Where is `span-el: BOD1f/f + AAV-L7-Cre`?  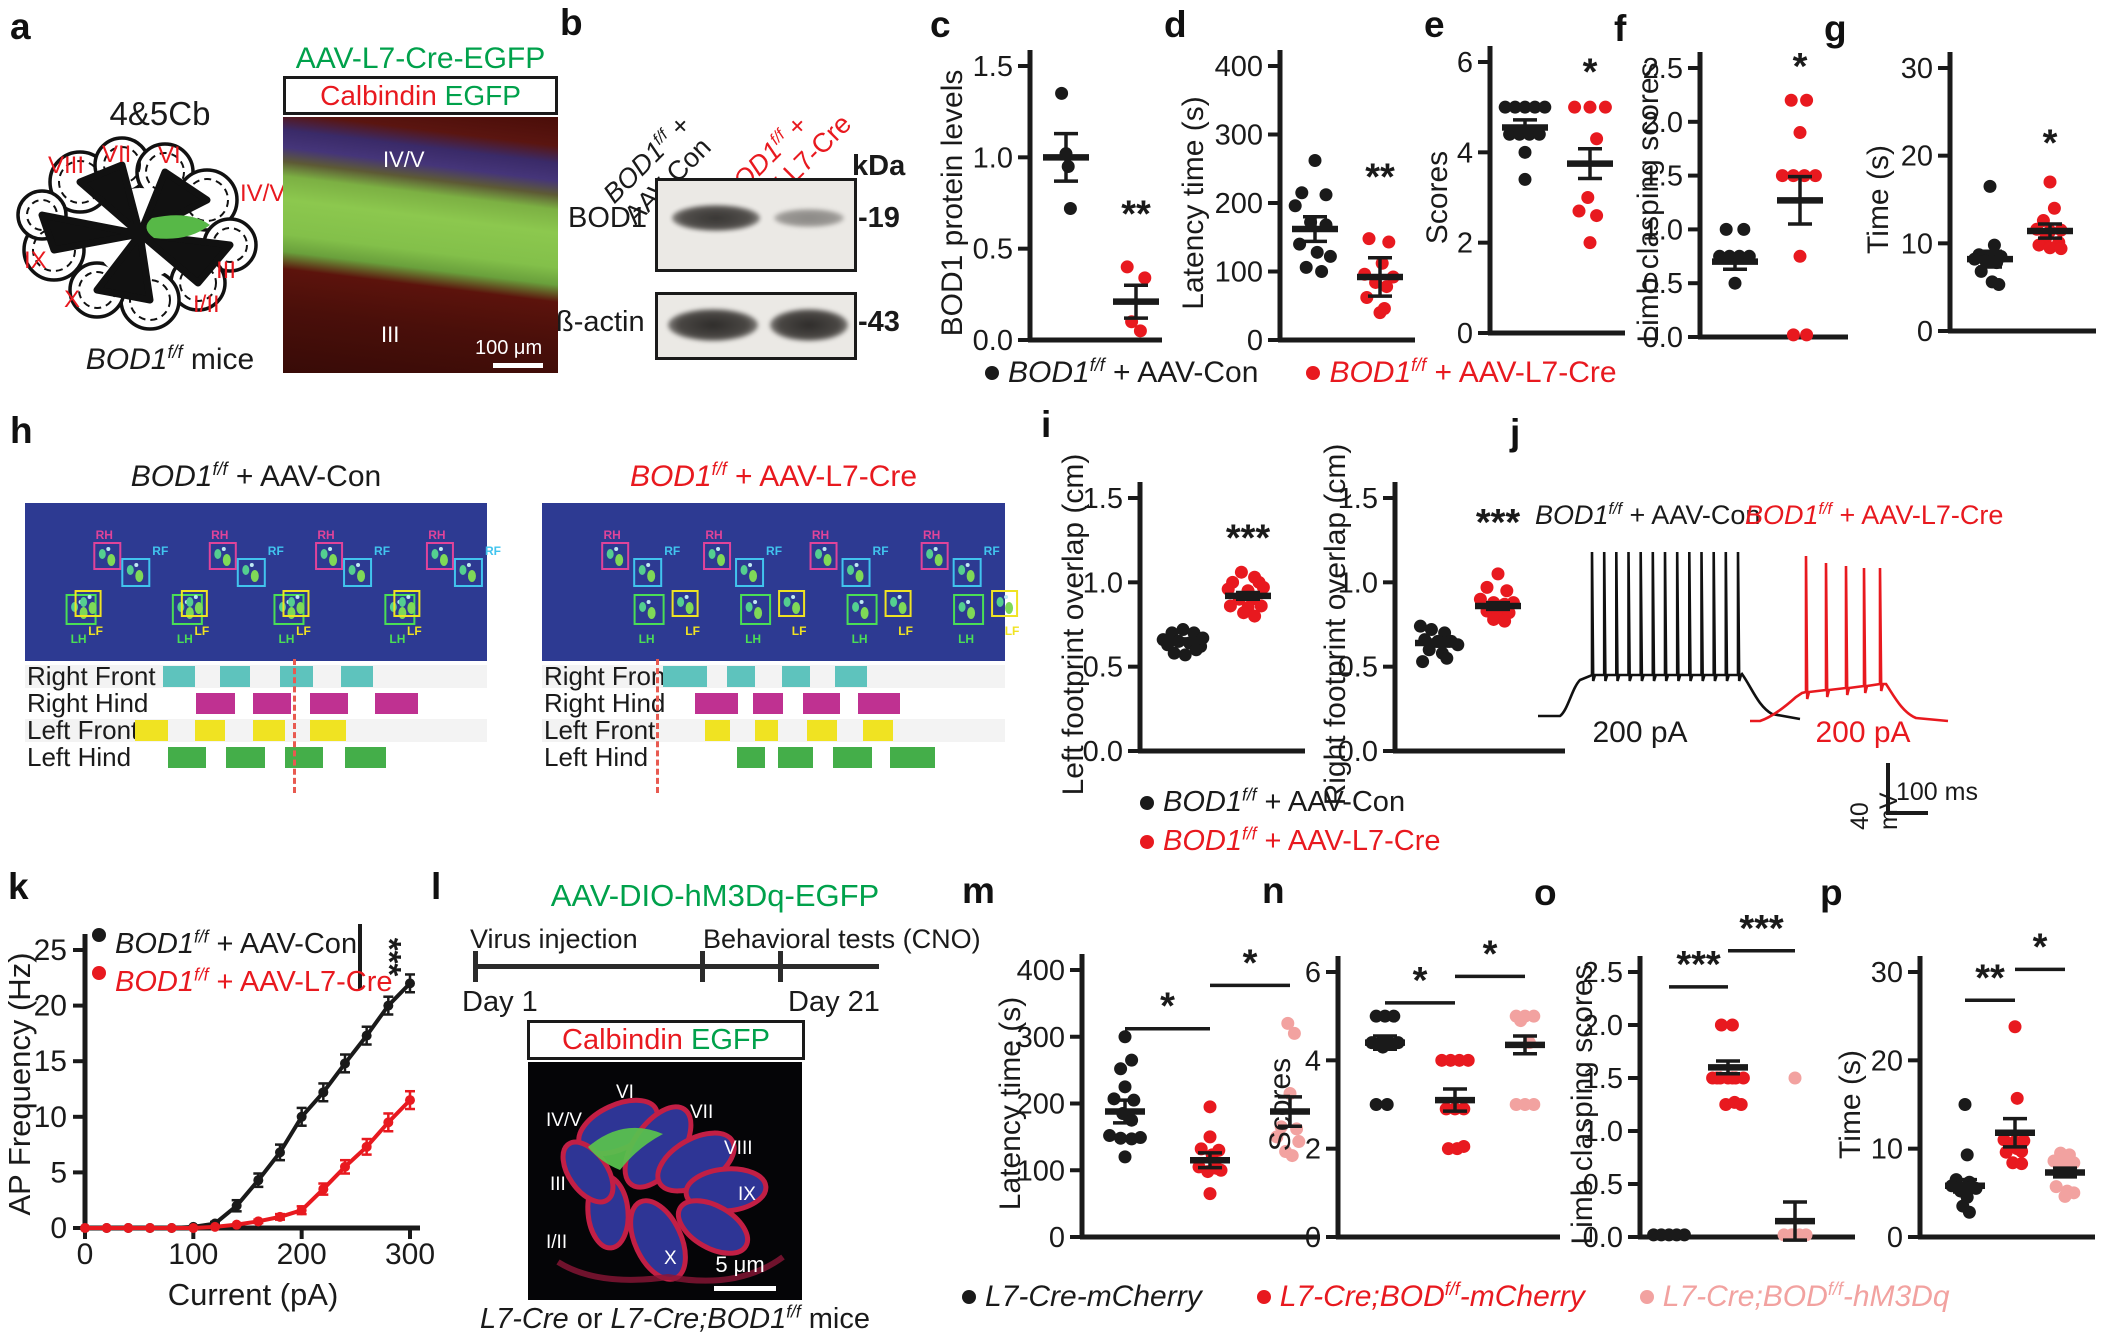
span-el: BOD1f/f + AAV-L7-Cre is located at coordinates (254, 981).